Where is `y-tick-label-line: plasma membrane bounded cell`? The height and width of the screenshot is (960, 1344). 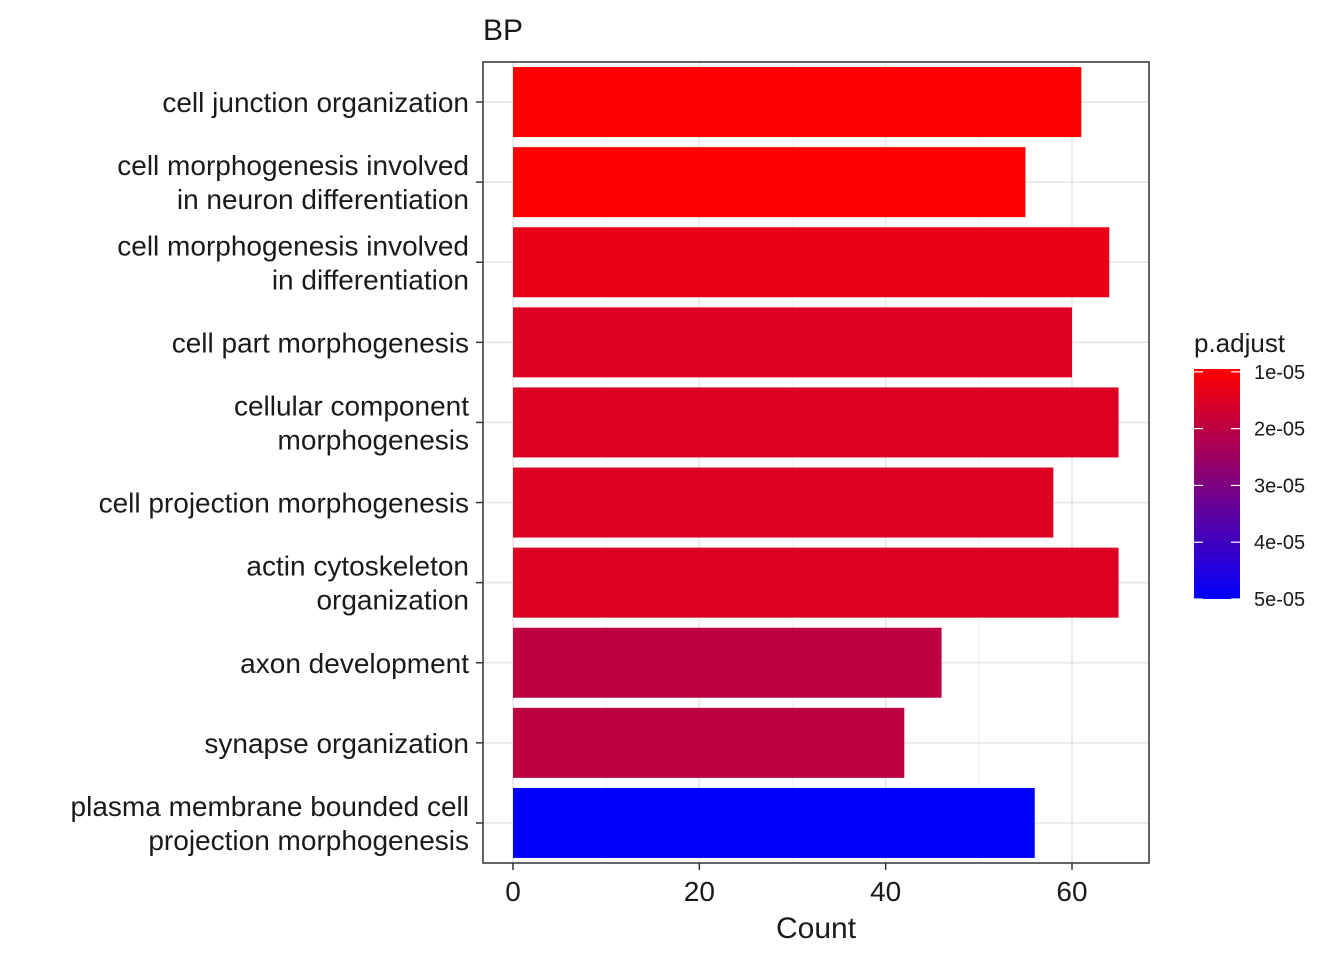 y-tick-label-line: plasma membrane bounded cell is located at coordinates (270, 806).